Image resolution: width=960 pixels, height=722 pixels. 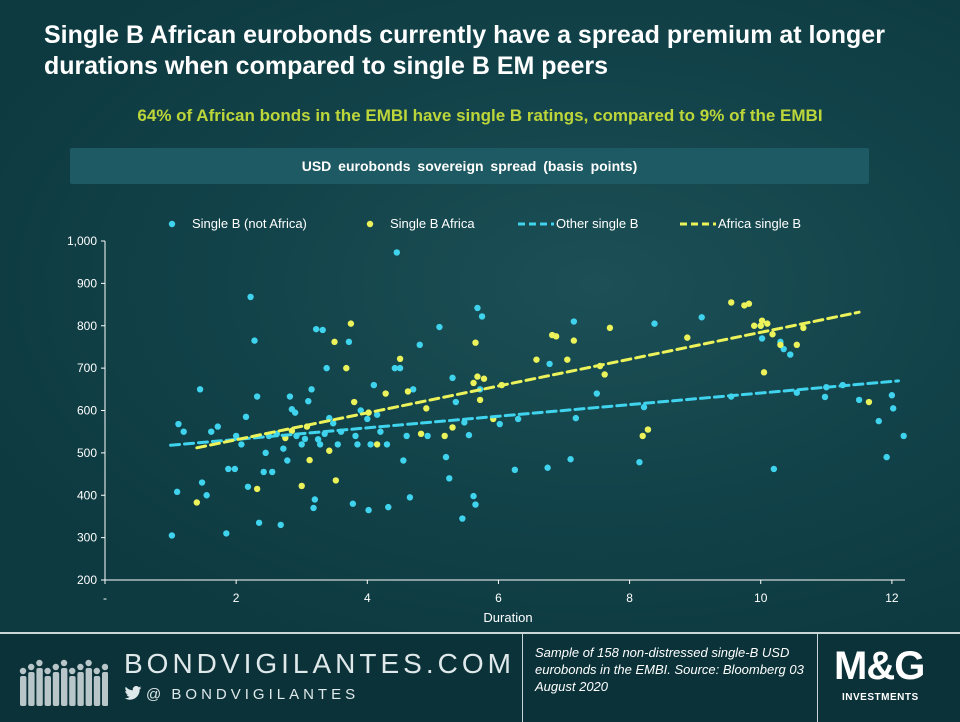 What do you see at coordinates (105, 598) in the screenshot?
I see `x-tick-label: -` at bounding box center [105, 598].